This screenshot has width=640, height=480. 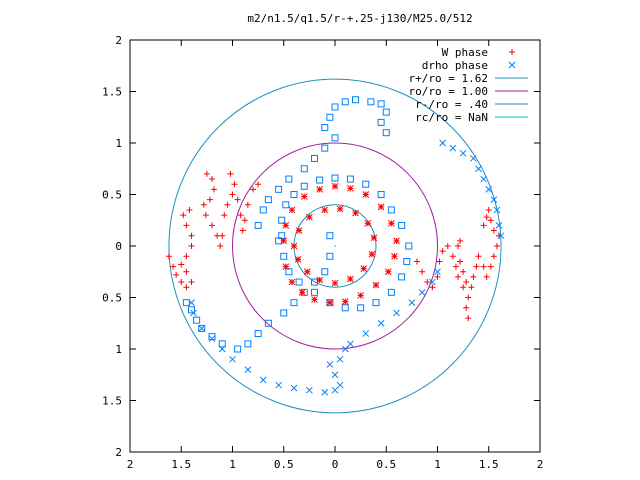 What do you see at coordinates (118, 349) in the screenshot?
I see `y-tick-label: 1` at bounding box center [118, 349].